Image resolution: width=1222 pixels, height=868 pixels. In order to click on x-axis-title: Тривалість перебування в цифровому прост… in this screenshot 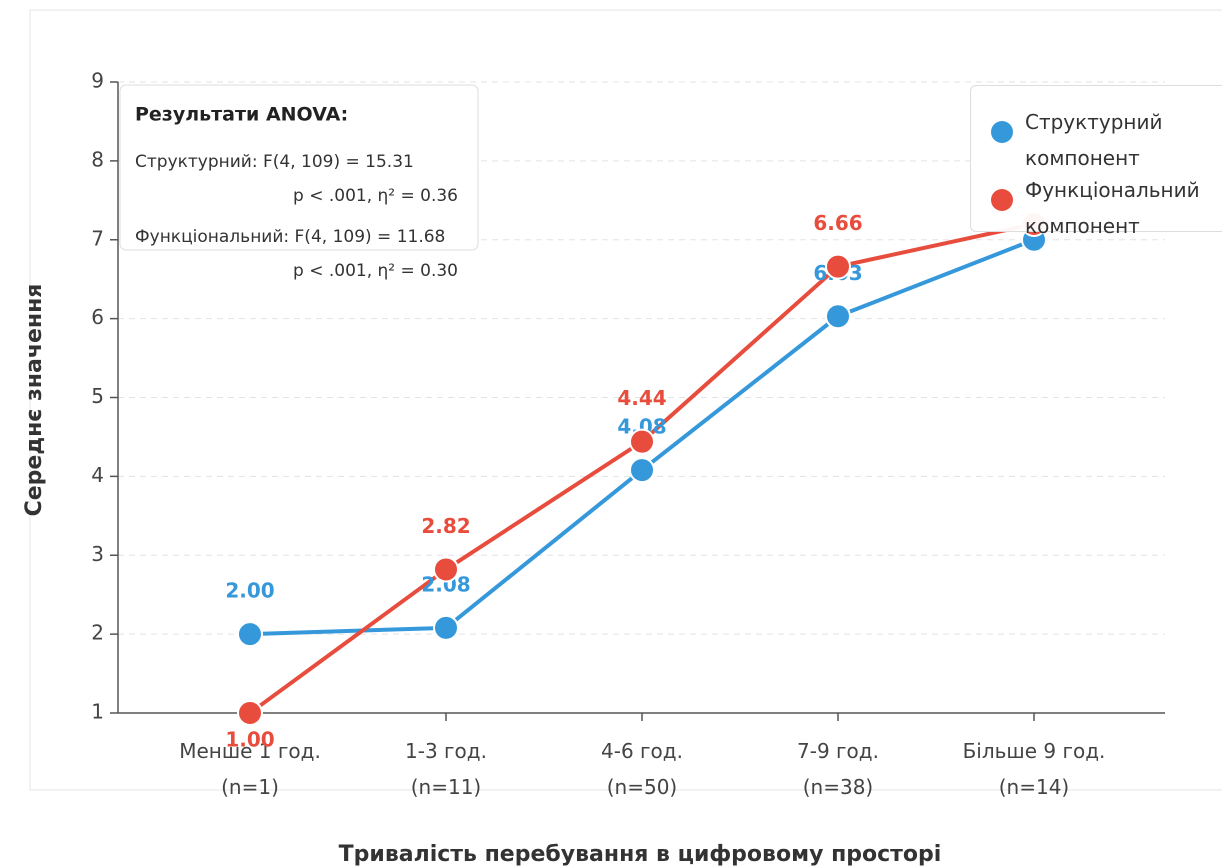, I will do `click(640, 854)`.